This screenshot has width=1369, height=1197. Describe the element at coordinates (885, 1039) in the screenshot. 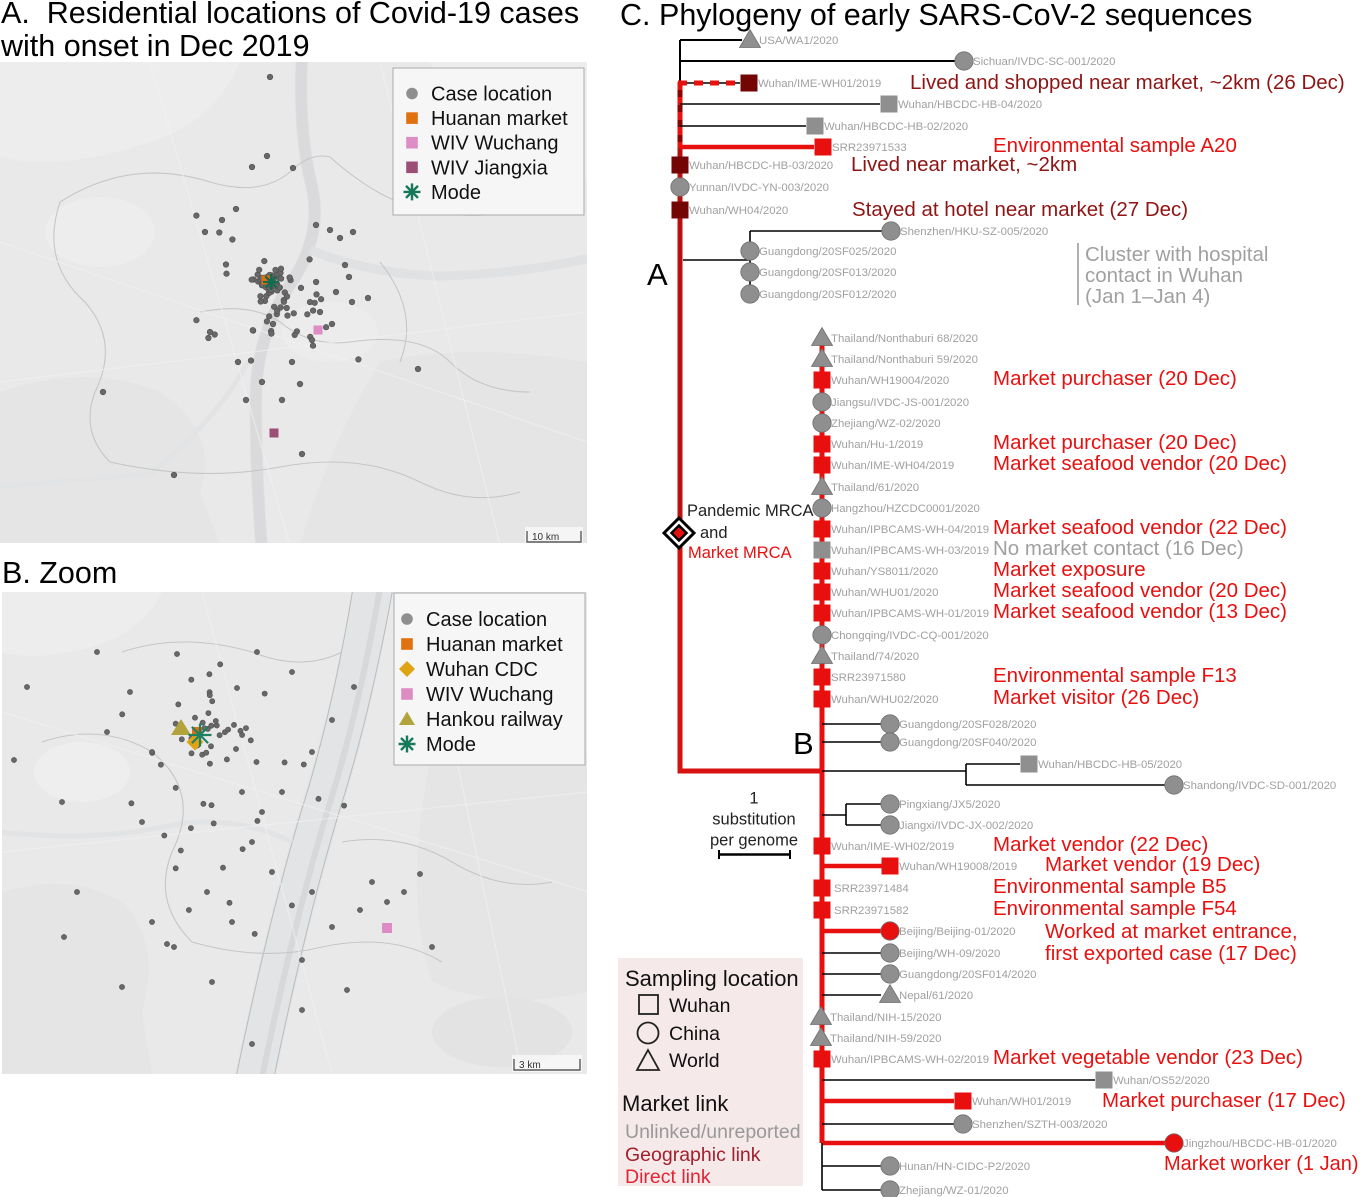

I see `svg-text: Thailand/NIH-59/2020` at that location.